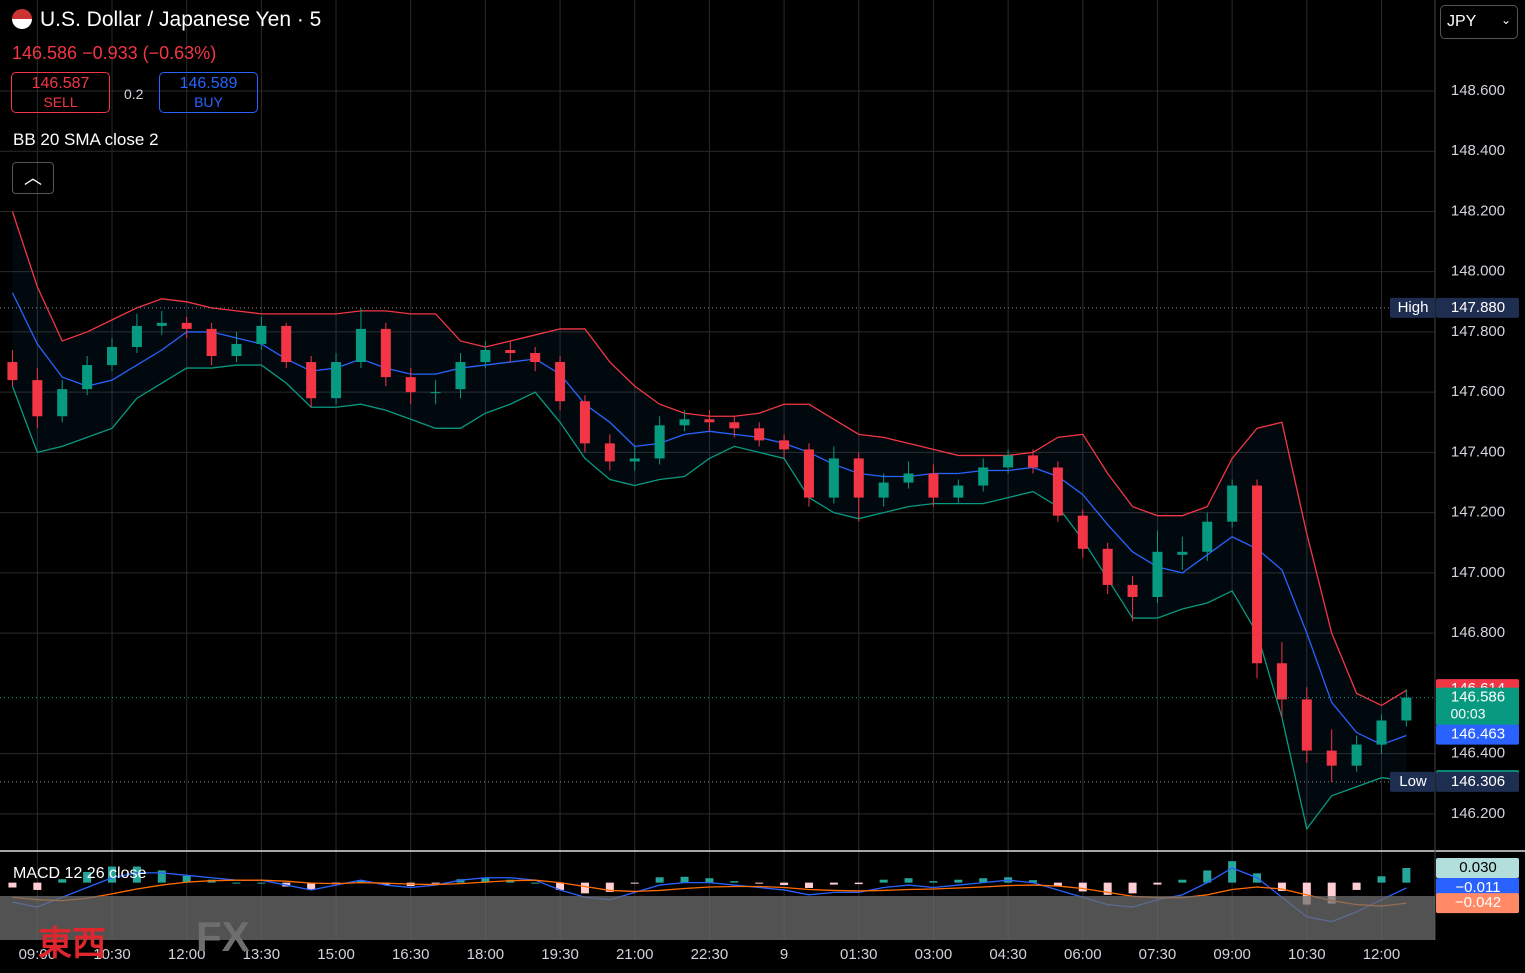 The image size is (1525, 973). I want to click on collapse-button: ︿, so click(33, 178).